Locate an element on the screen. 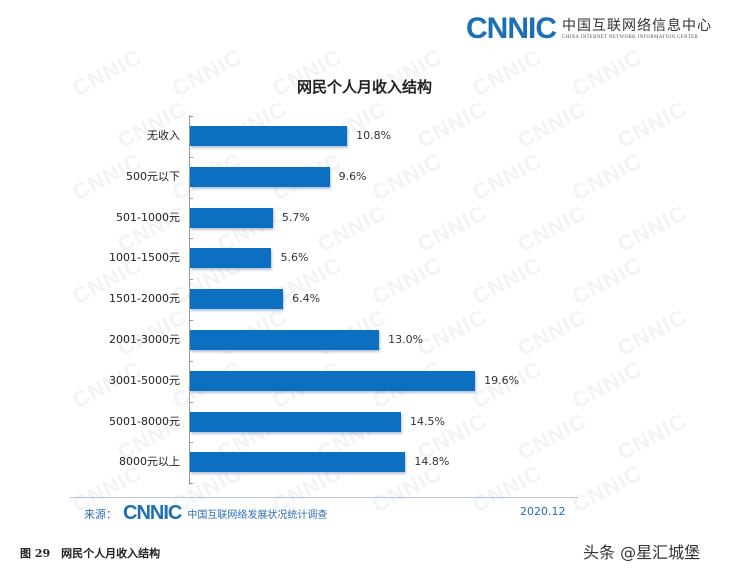 The height and width of the screenshot is (572, 729). report-date: 2020.12 is located at coordinates (543, 511).